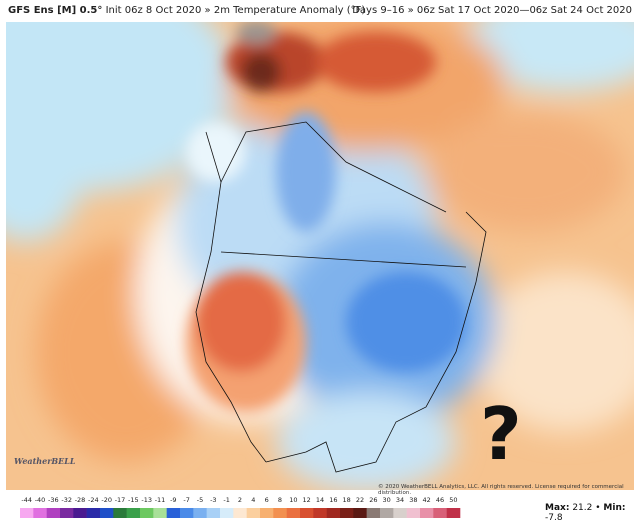 The height and width of the screenshot is (526, 640). What do you see at coordinates (186, 500) in the screenshot?
I see `colorbar-label: -7` at bounding box center [186, 500].